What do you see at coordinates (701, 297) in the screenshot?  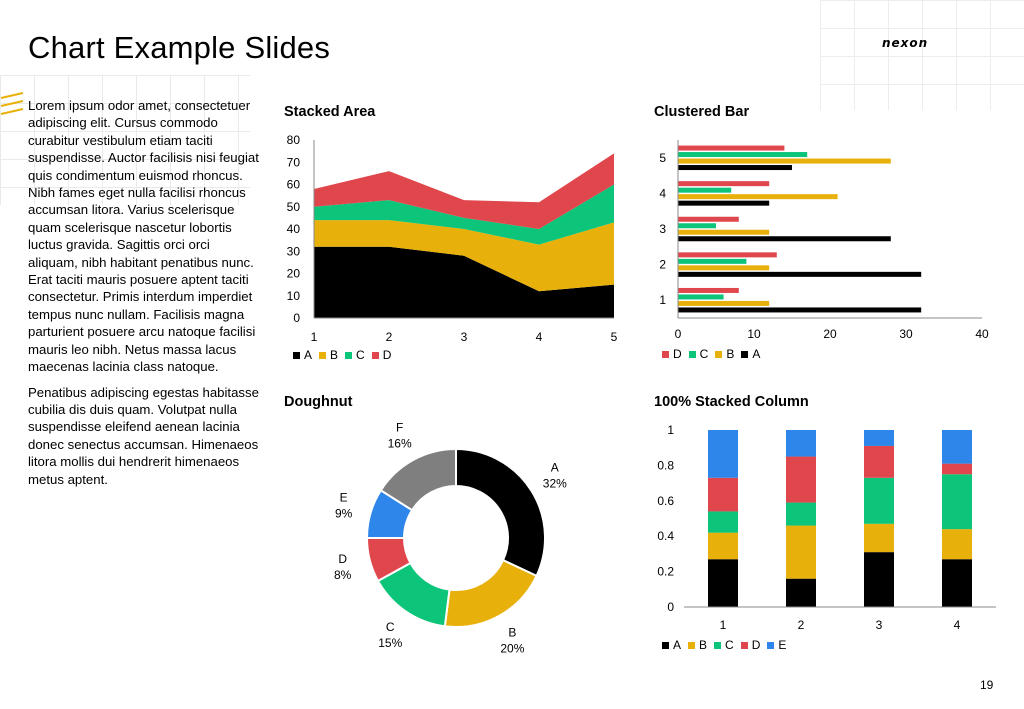 I see `bar-1-c` at bounding box center [701, 297].